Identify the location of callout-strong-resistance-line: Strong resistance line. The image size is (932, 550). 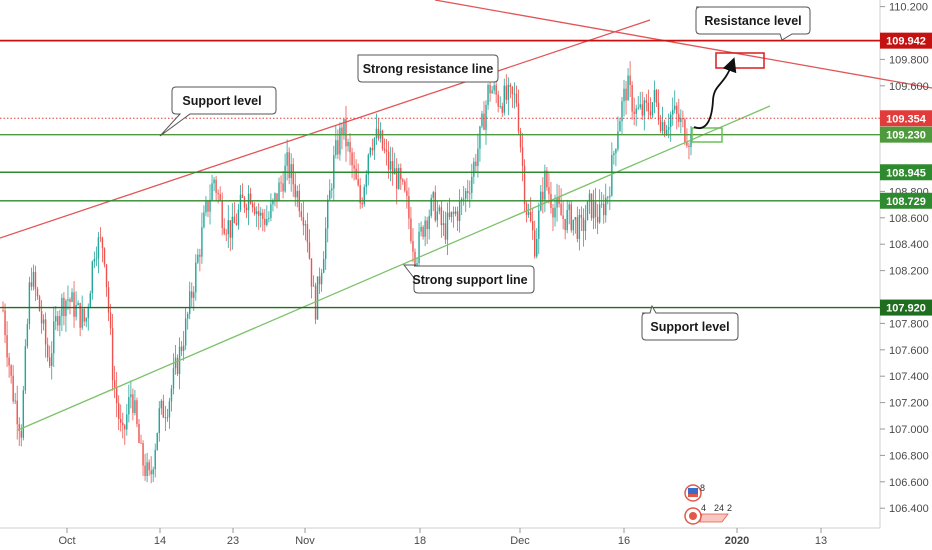
(428, 68).